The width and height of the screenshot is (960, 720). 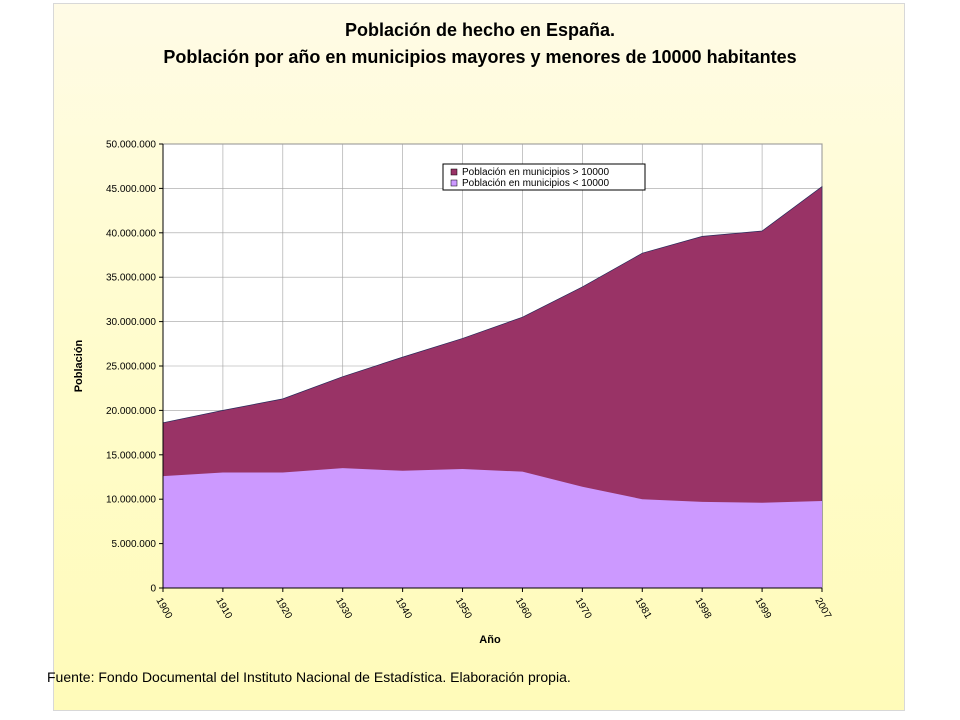 What do you see at coordinates (703, 608) in the screenshot?
I see `x-tick-label: 1998` at bounding box center [703, 608].